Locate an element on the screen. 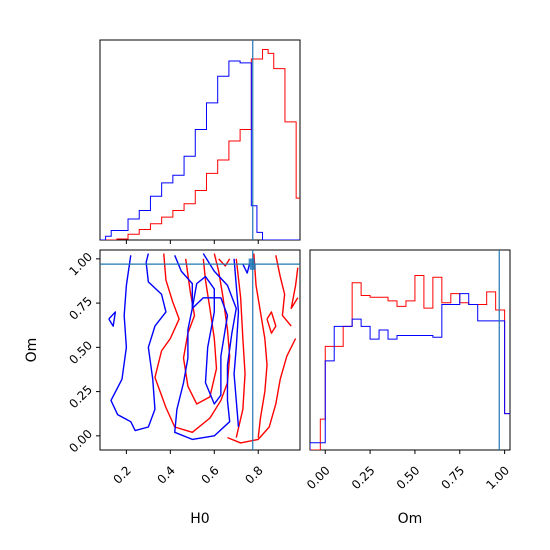 The height and width of the screenshot is (550, 550). histogram-om-plot-area is located at coordinates (410, 362).